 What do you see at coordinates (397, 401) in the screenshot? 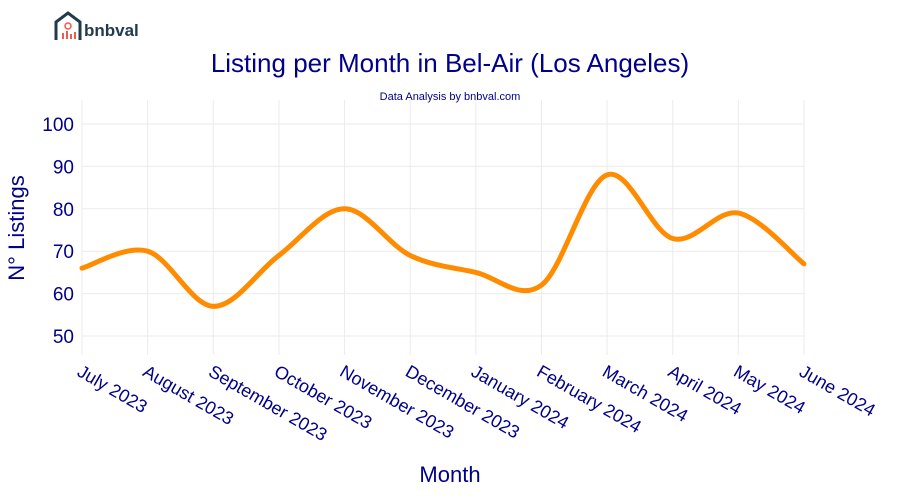
I see `x-tick-label: November 2023` at bounding box center [397, 401].